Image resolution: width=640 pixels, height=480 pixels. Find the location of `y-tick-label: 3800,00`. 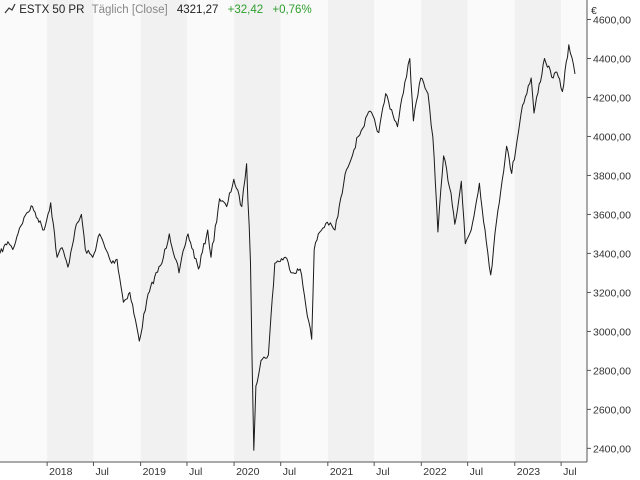

y-tick-label: 3800,00 is located at coordinates (612, 176).